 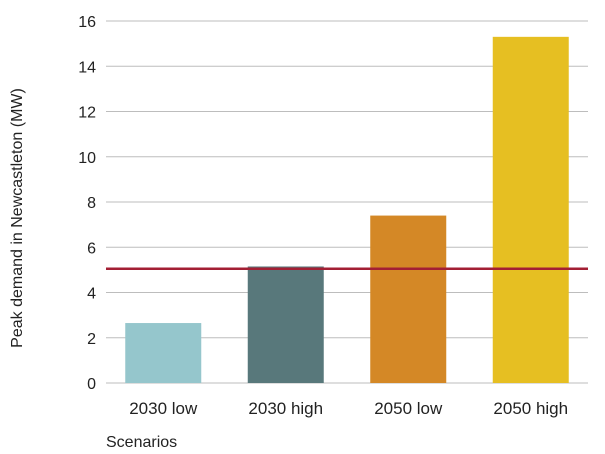 What do you see at coordinates (285, 324) in the screenshot?
I see `bar-2030-high` at bounding box center [285, 324].